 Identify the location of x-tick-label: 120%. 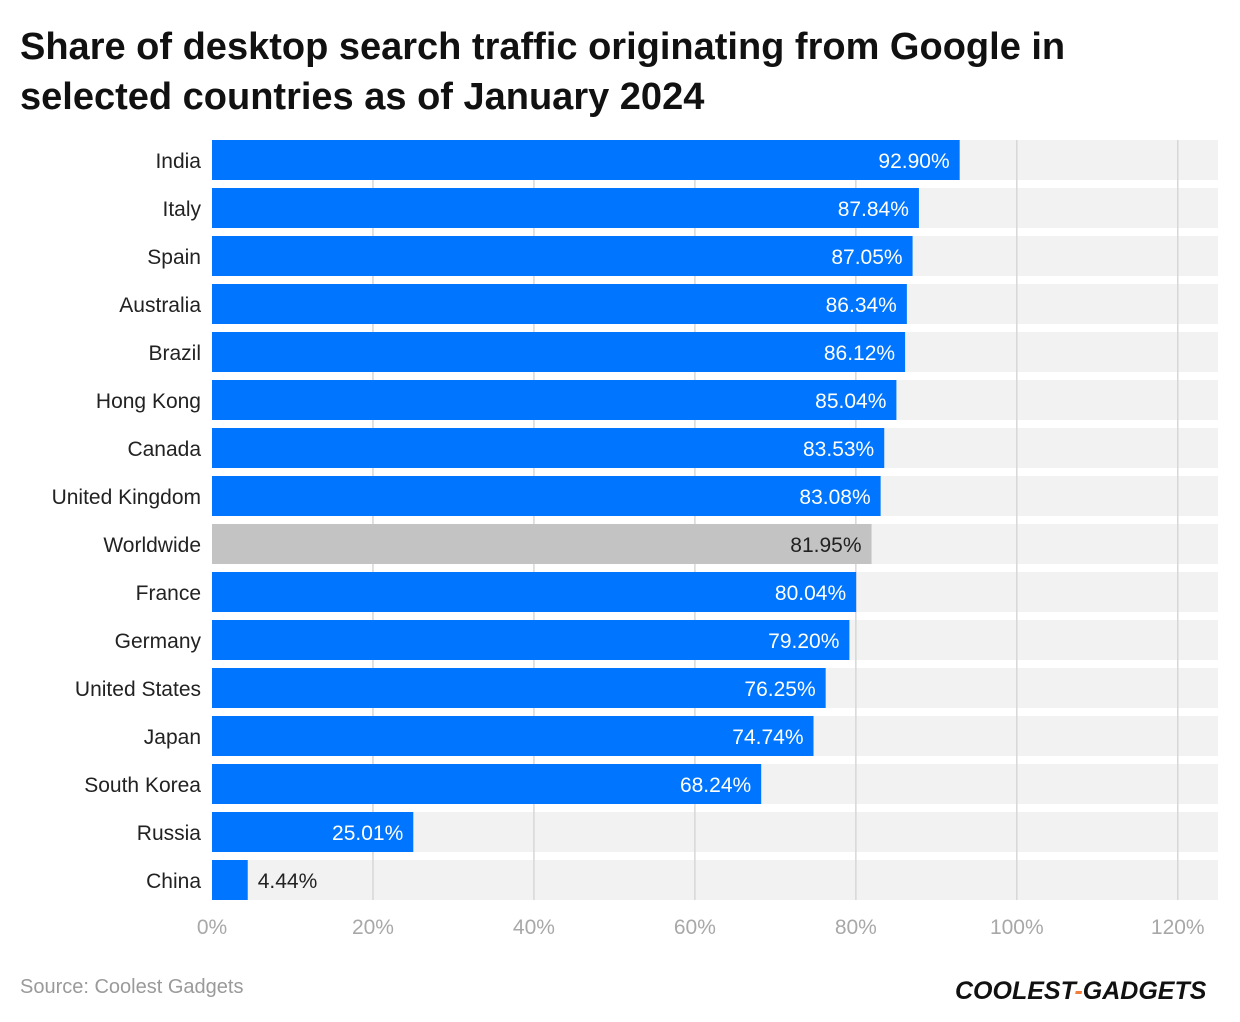
(1178, 927).